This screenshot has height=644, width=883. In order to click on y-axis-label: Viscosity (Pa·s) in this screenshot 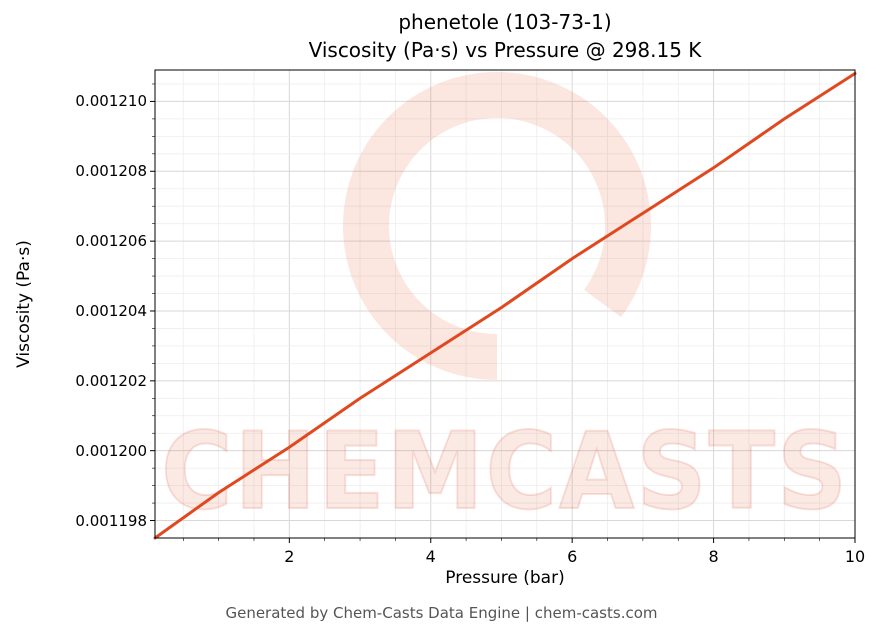, I will do `click(24, 304)`.